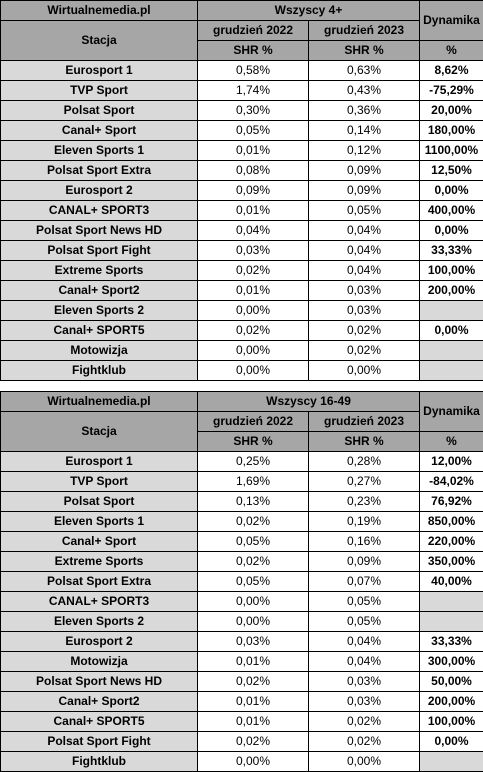  I want to click on shr-value-a: 0,13%, so click(253, 502).